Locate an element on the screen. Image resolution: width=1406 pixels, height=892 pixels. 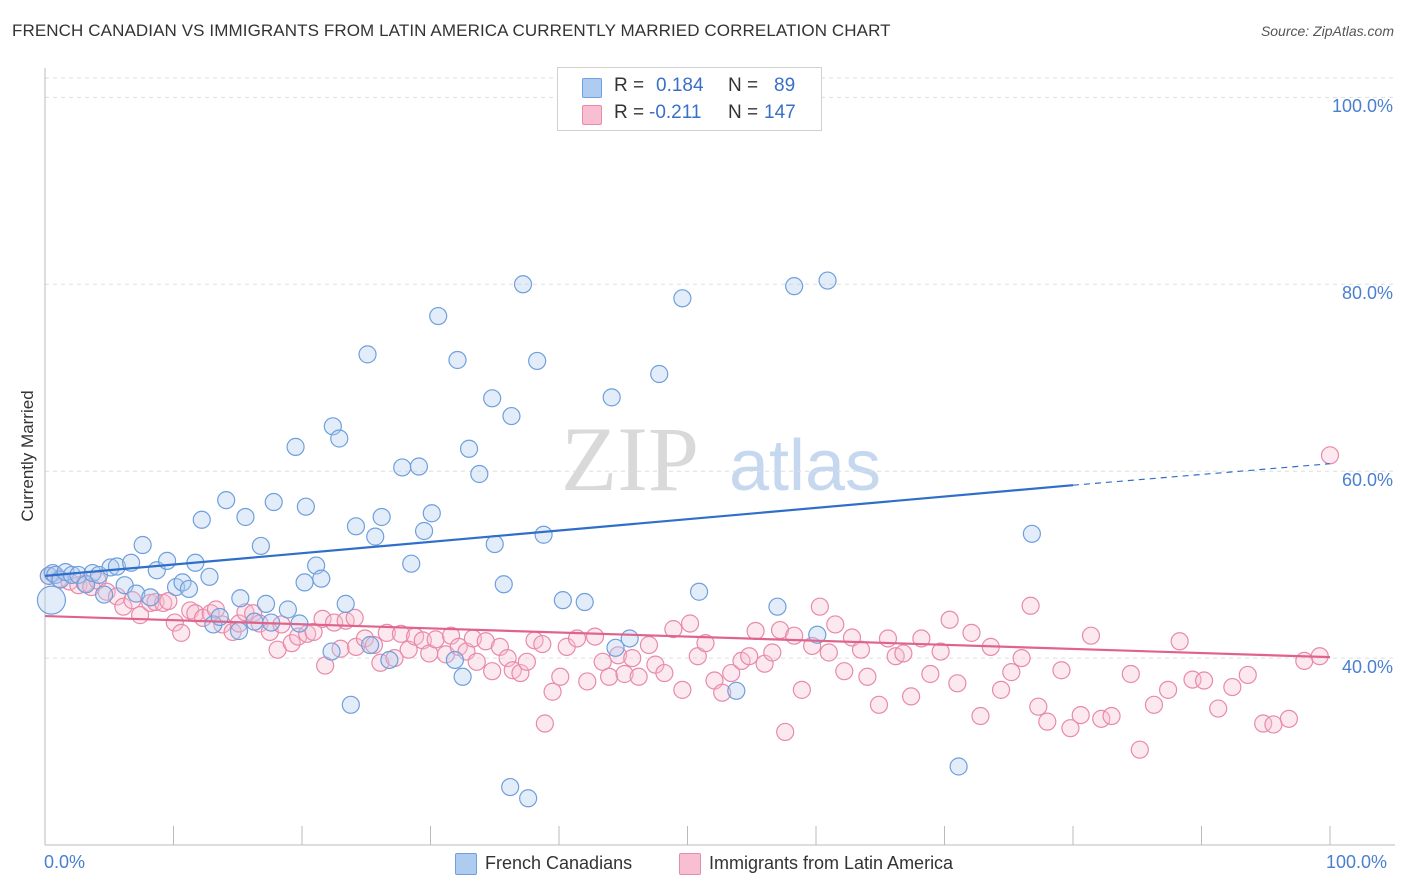
legend-r-value: -0.211 is located at coordinates (675, 112).